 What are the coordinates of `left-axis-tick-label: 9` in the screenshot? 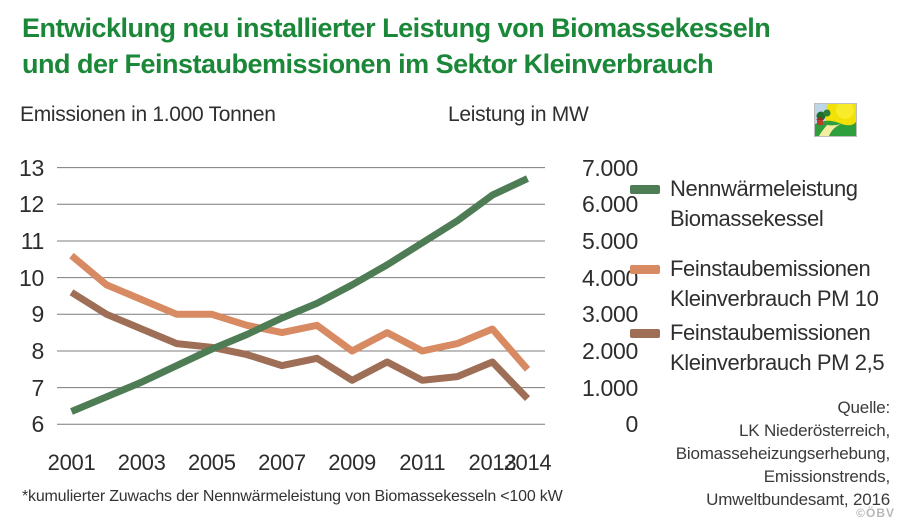 It's located at (38, 314).